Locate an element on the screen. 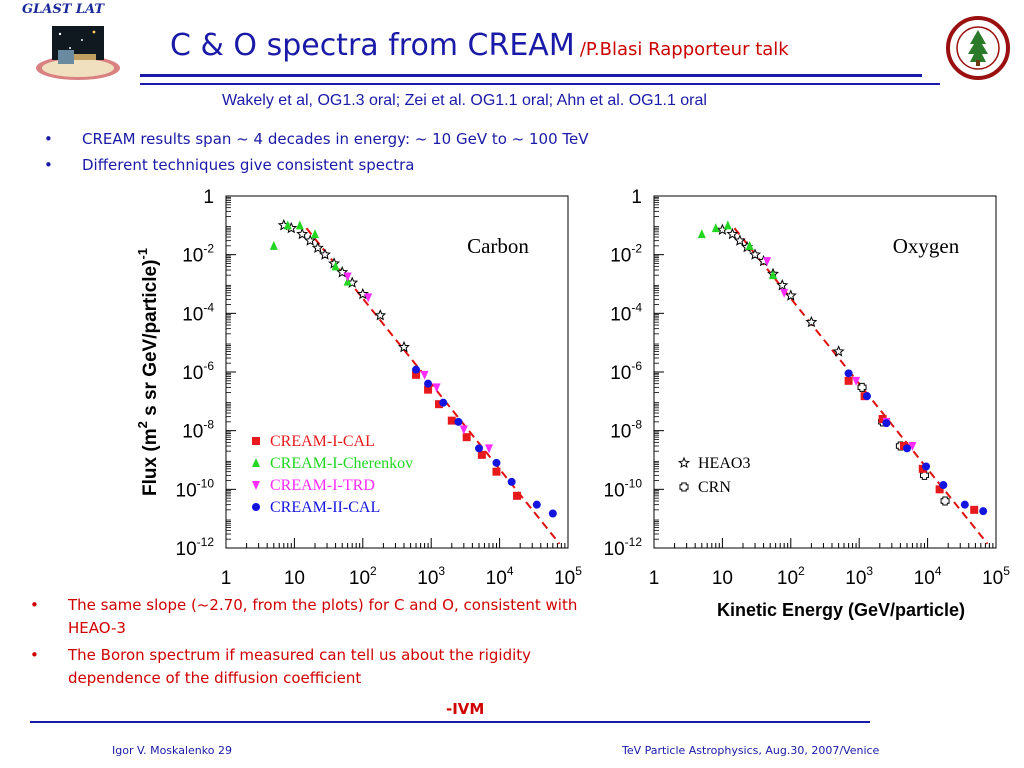  footer-author: Igor V. Moskalenko 29 is located at coordinates (172, 750).